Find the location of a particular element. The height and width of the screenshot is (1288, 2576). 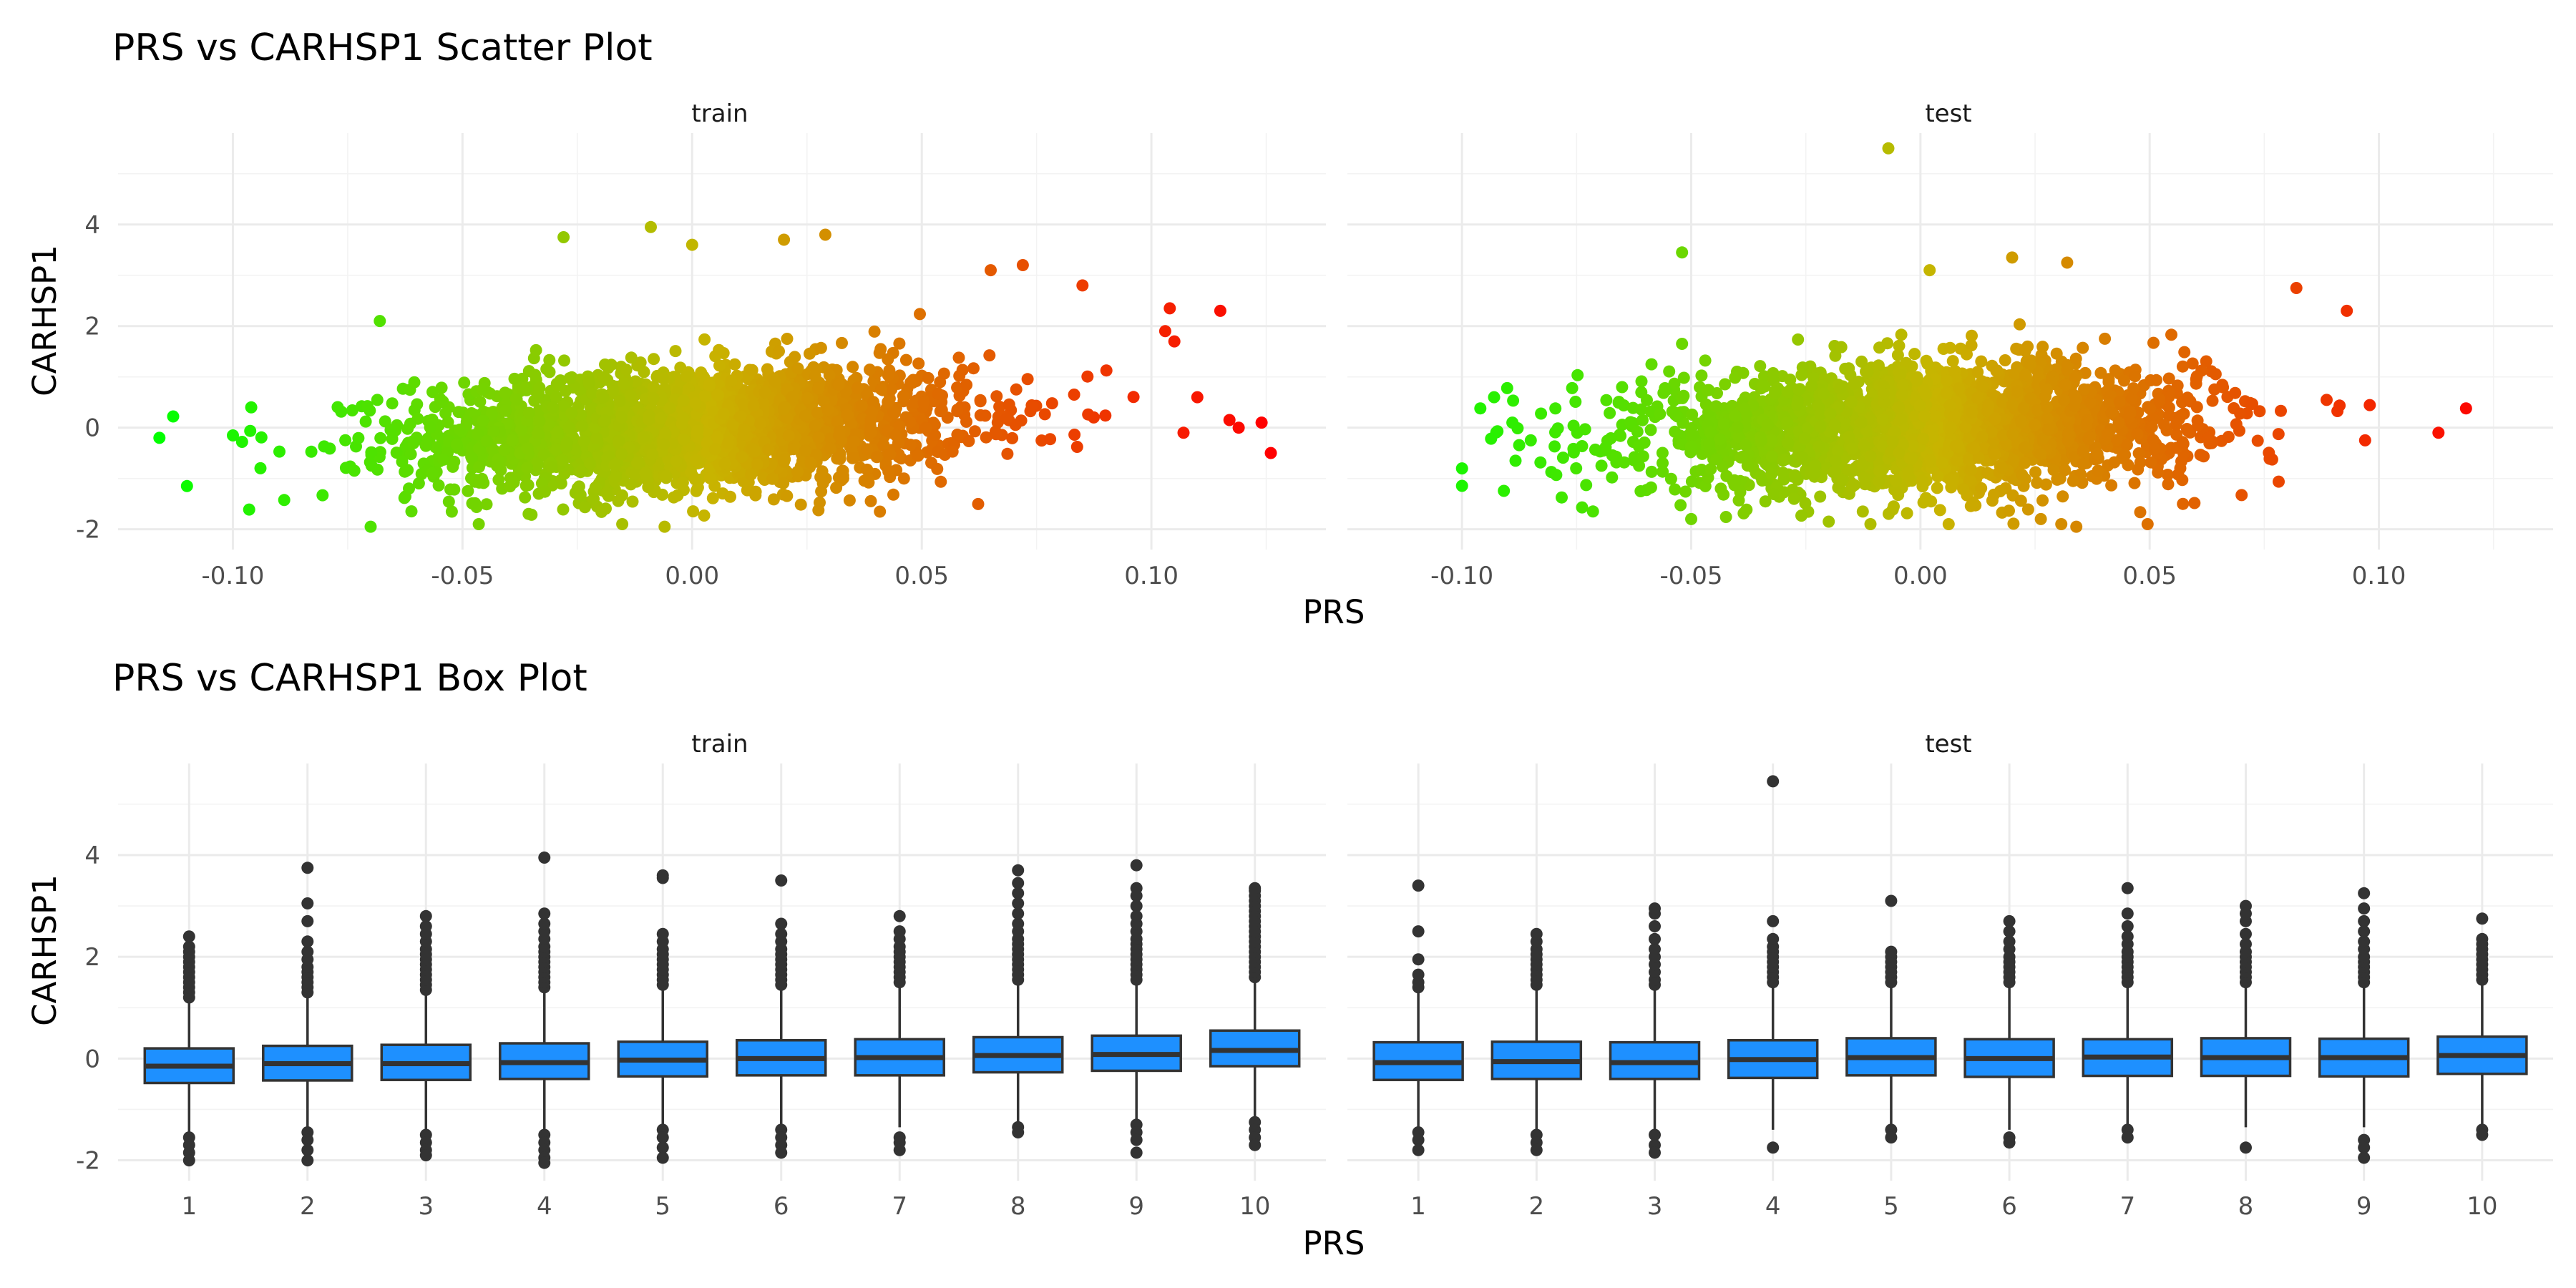

x-tick-label: -0.05 is located at coordinates (1691, 576).